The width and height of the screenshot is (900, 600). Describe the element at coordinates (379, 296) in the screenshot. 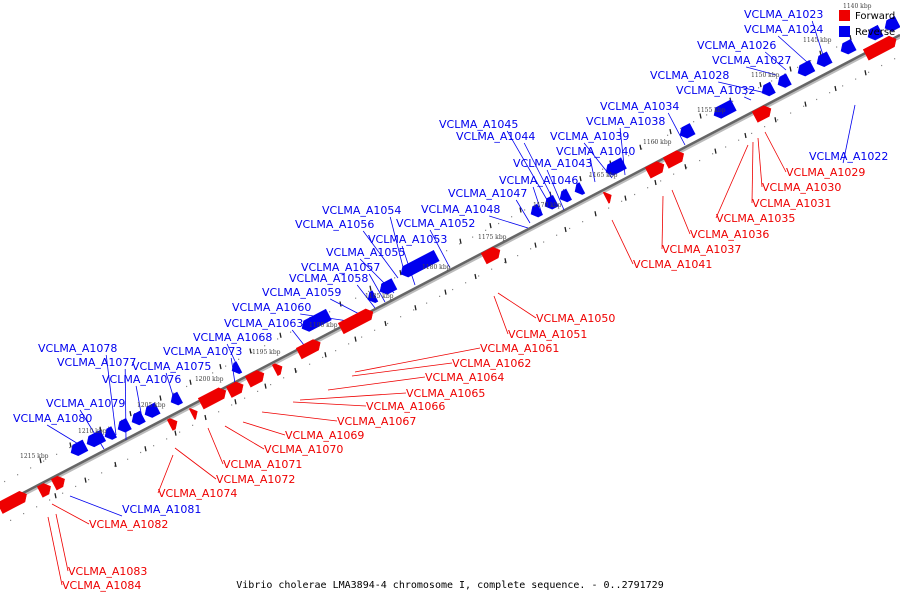

I see `tick-label: 1185 kbp` at that location.